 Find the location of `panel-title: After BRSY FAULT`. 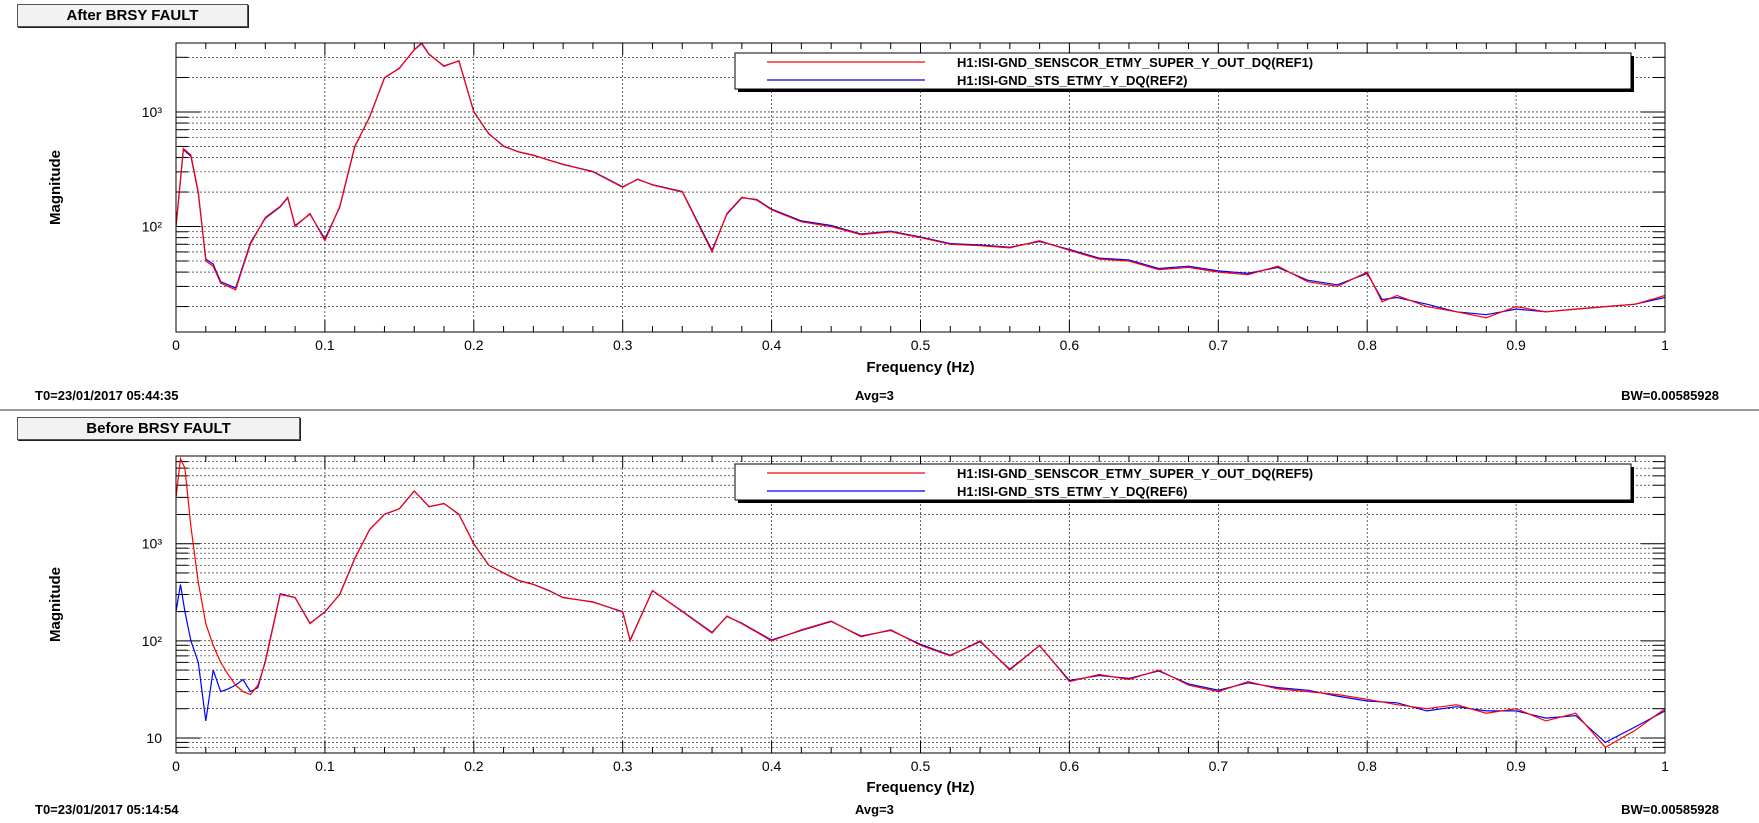

panel-title: After BRSY FAULT is located at coordinates (132, 15).